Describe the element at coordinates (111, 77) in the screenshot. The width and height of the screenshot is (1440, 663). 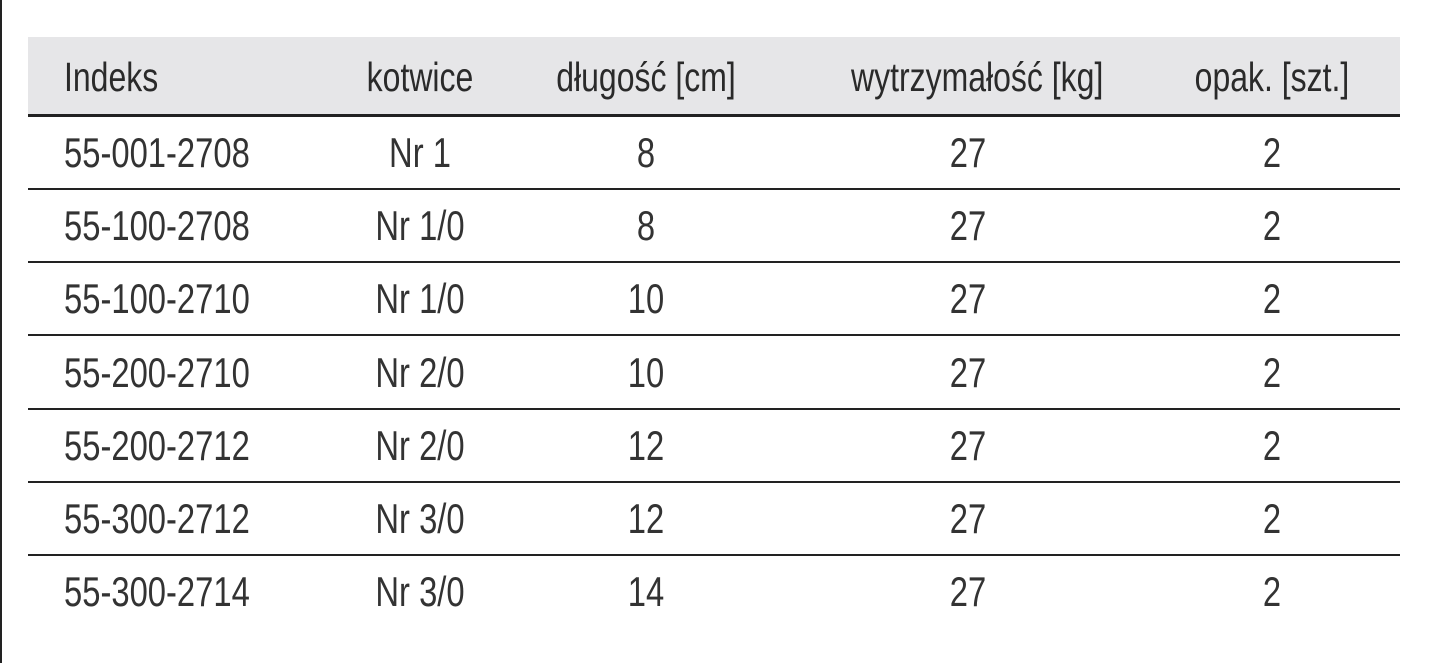
I see `header-cell: Indeks` at that location.